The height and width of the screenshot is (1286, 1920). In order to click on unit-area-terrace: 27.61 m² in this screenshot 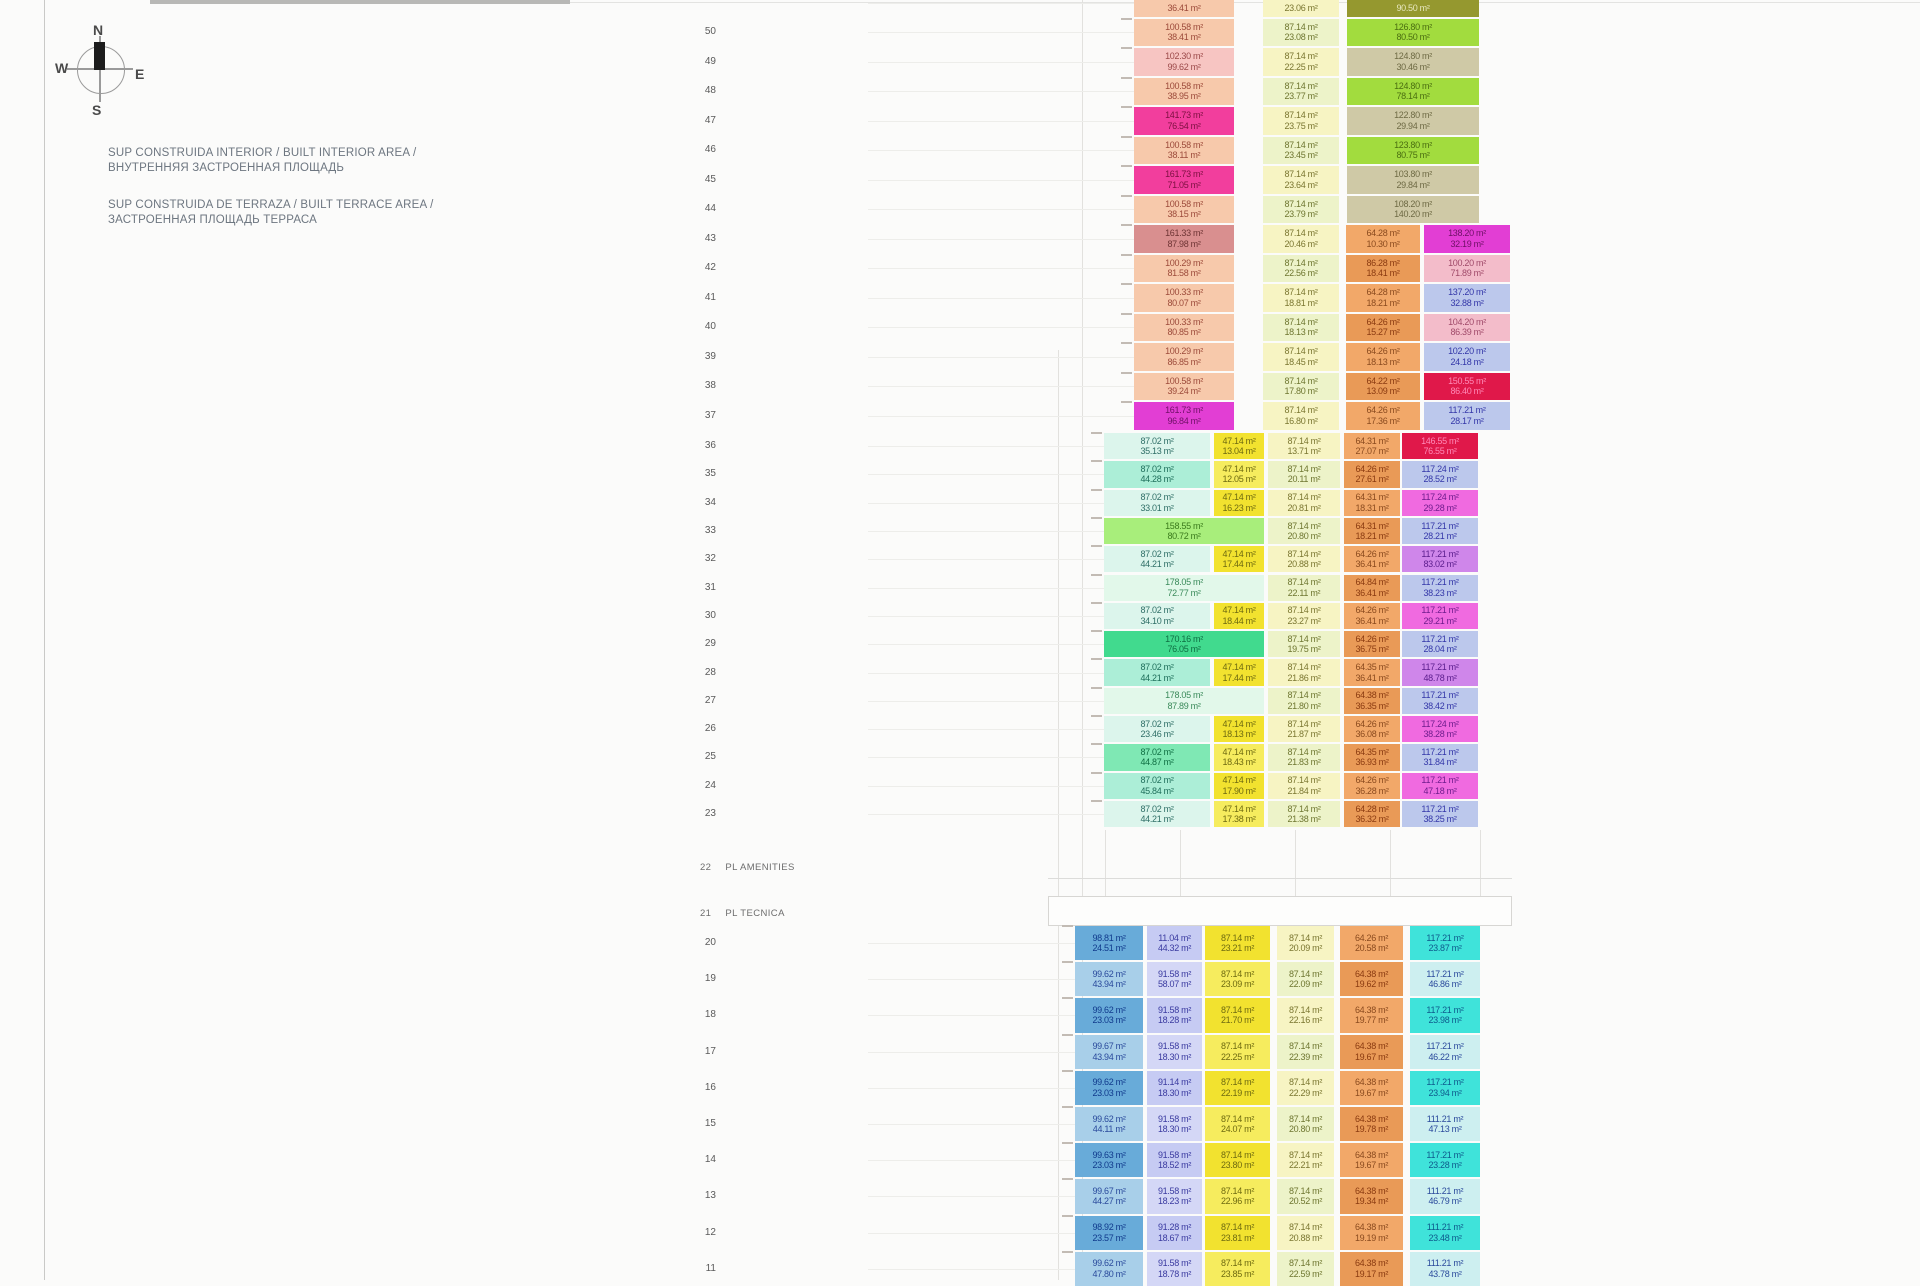, I will do `click(1372, 479)`.